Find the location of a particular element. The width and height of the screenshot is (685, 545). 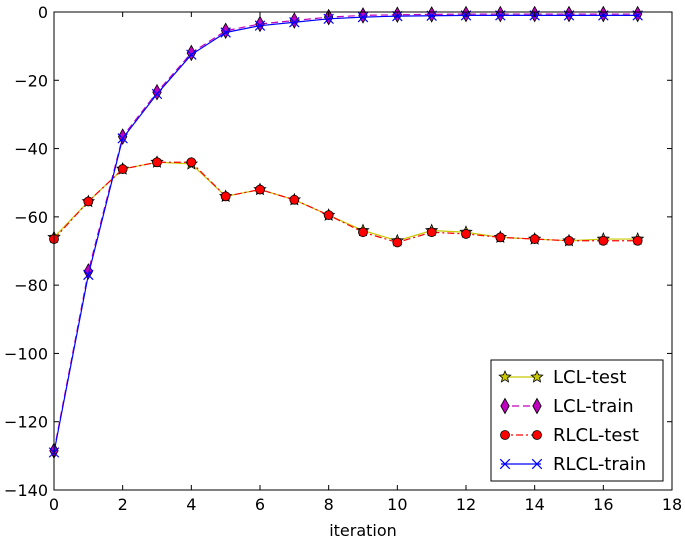

legend-label-rlcl-test: RLCL-test is located at coordinates (596, 435).